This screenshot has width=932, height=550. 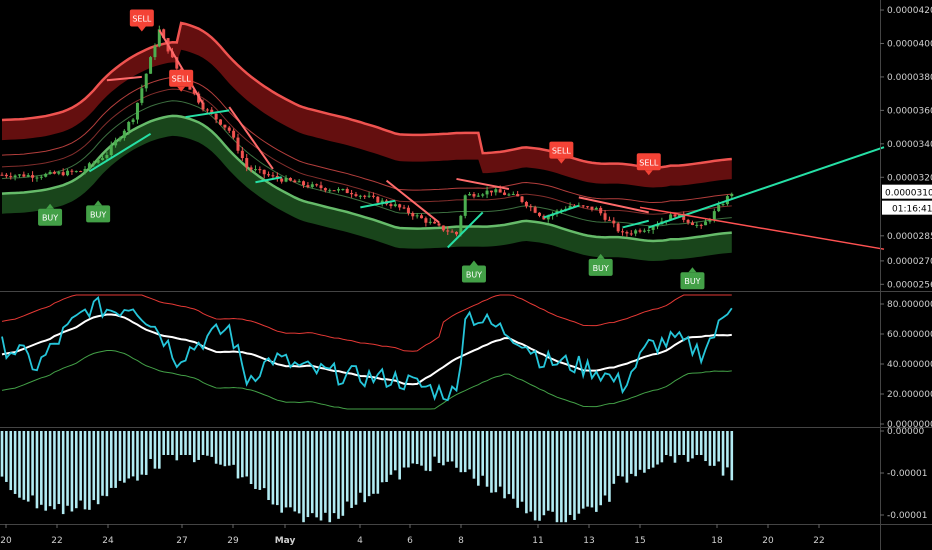 I want to click on time-tick-label: 8, so click(x=461, y=541).